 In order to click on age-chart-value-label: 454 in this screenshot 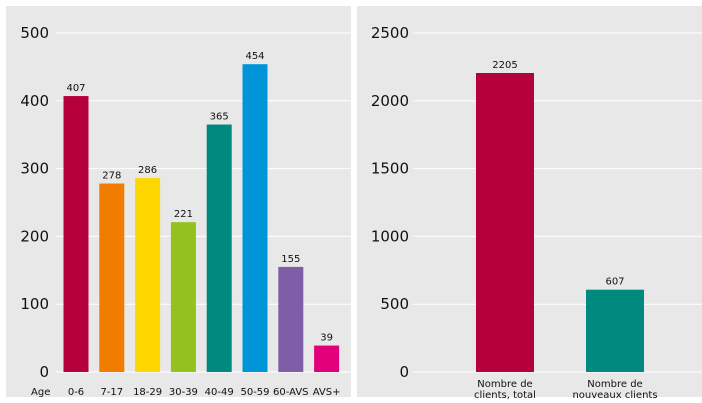, I will do `click(254, 56)`.